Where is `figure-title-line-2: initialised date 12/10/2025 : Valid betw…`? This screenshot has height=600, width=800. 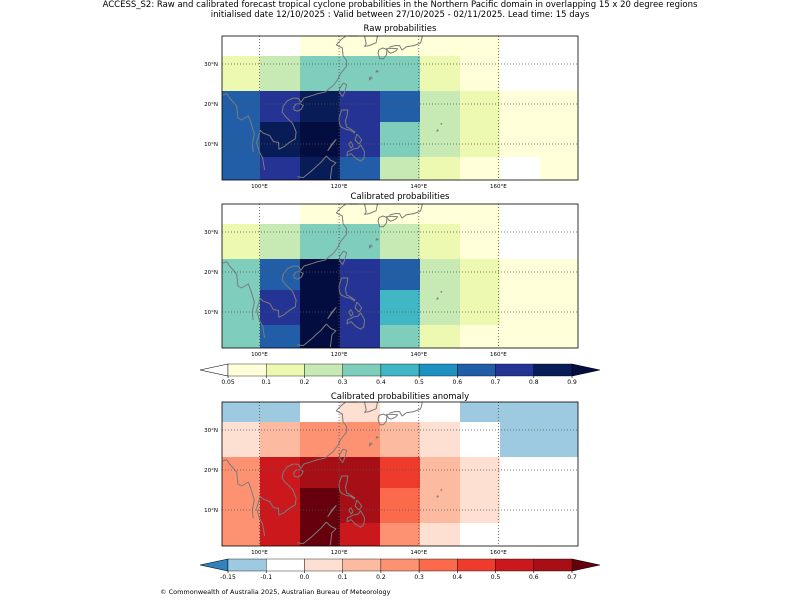
figure-title-line-2: initialised date 12/10/2025 : Valid betw… is located at coordinates (400, 15).